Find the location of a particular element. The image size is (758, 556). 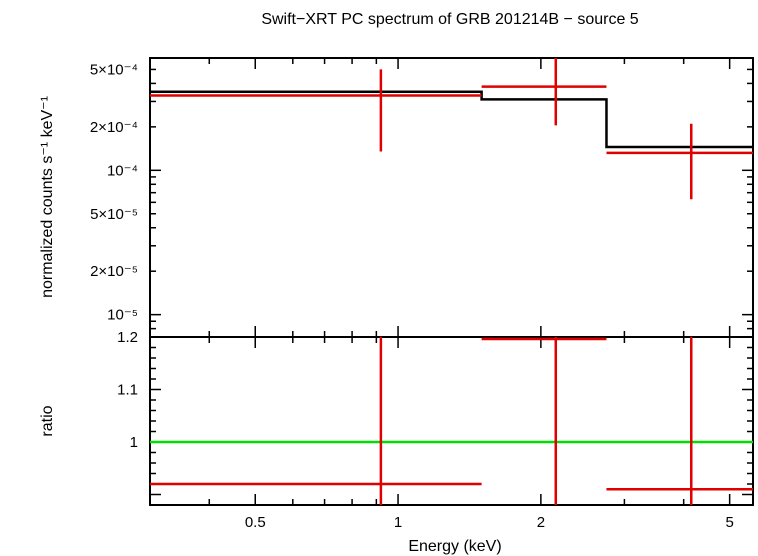

y-tick-label: 1.2 is located at coordinates (127, 337).